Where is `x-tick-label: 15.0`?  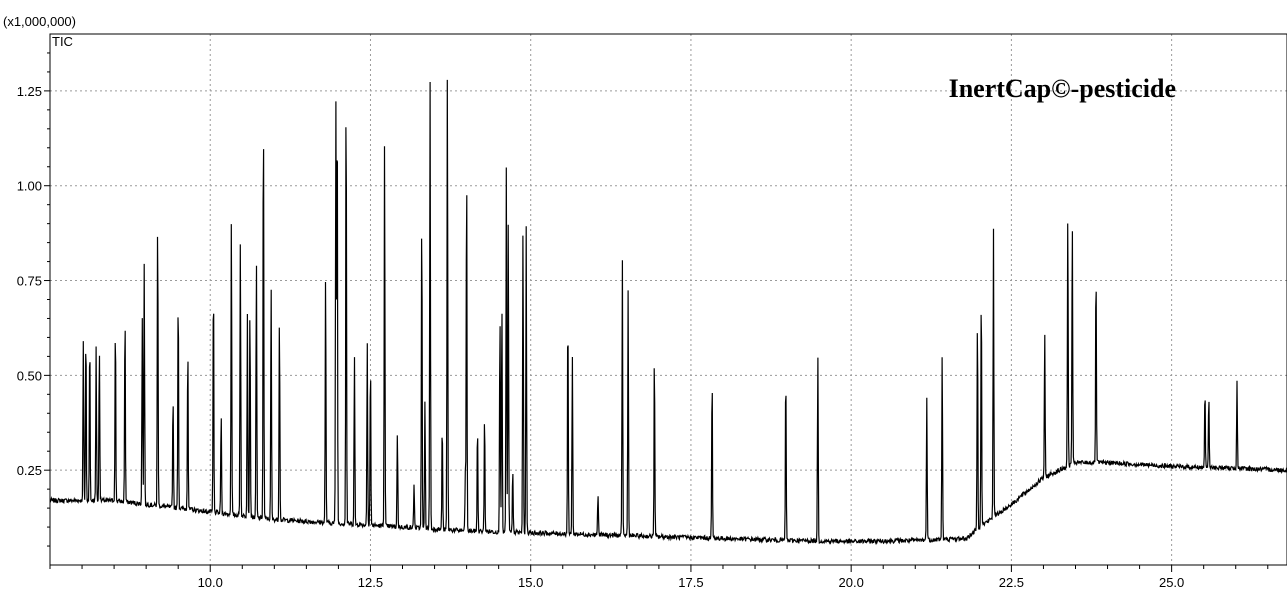
x-tick-label: 15.0 is located at coordinates (530, 582).